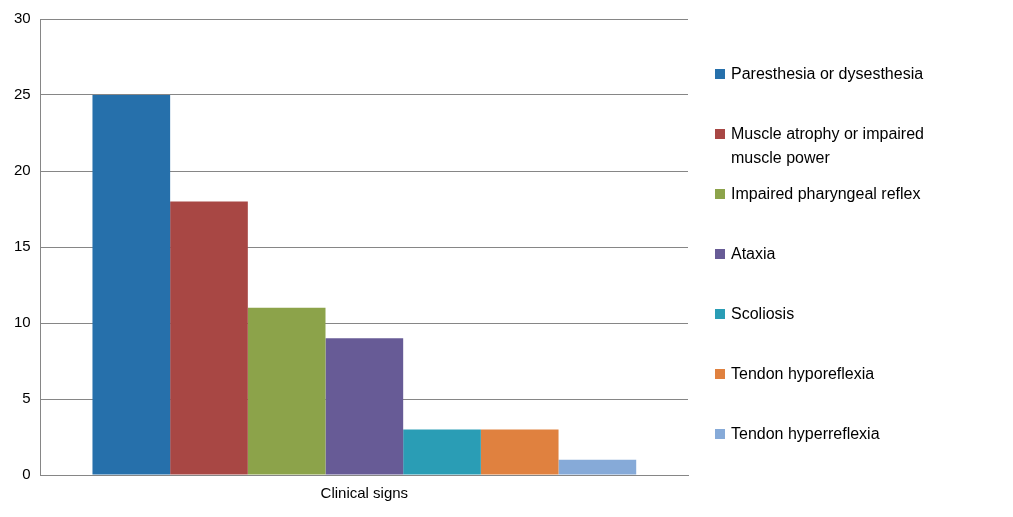 The image size is (1013, 517). Describe the element at coordinates (763, 314) in the screenshot. I see `legend-label: Scoliosis` at that location.